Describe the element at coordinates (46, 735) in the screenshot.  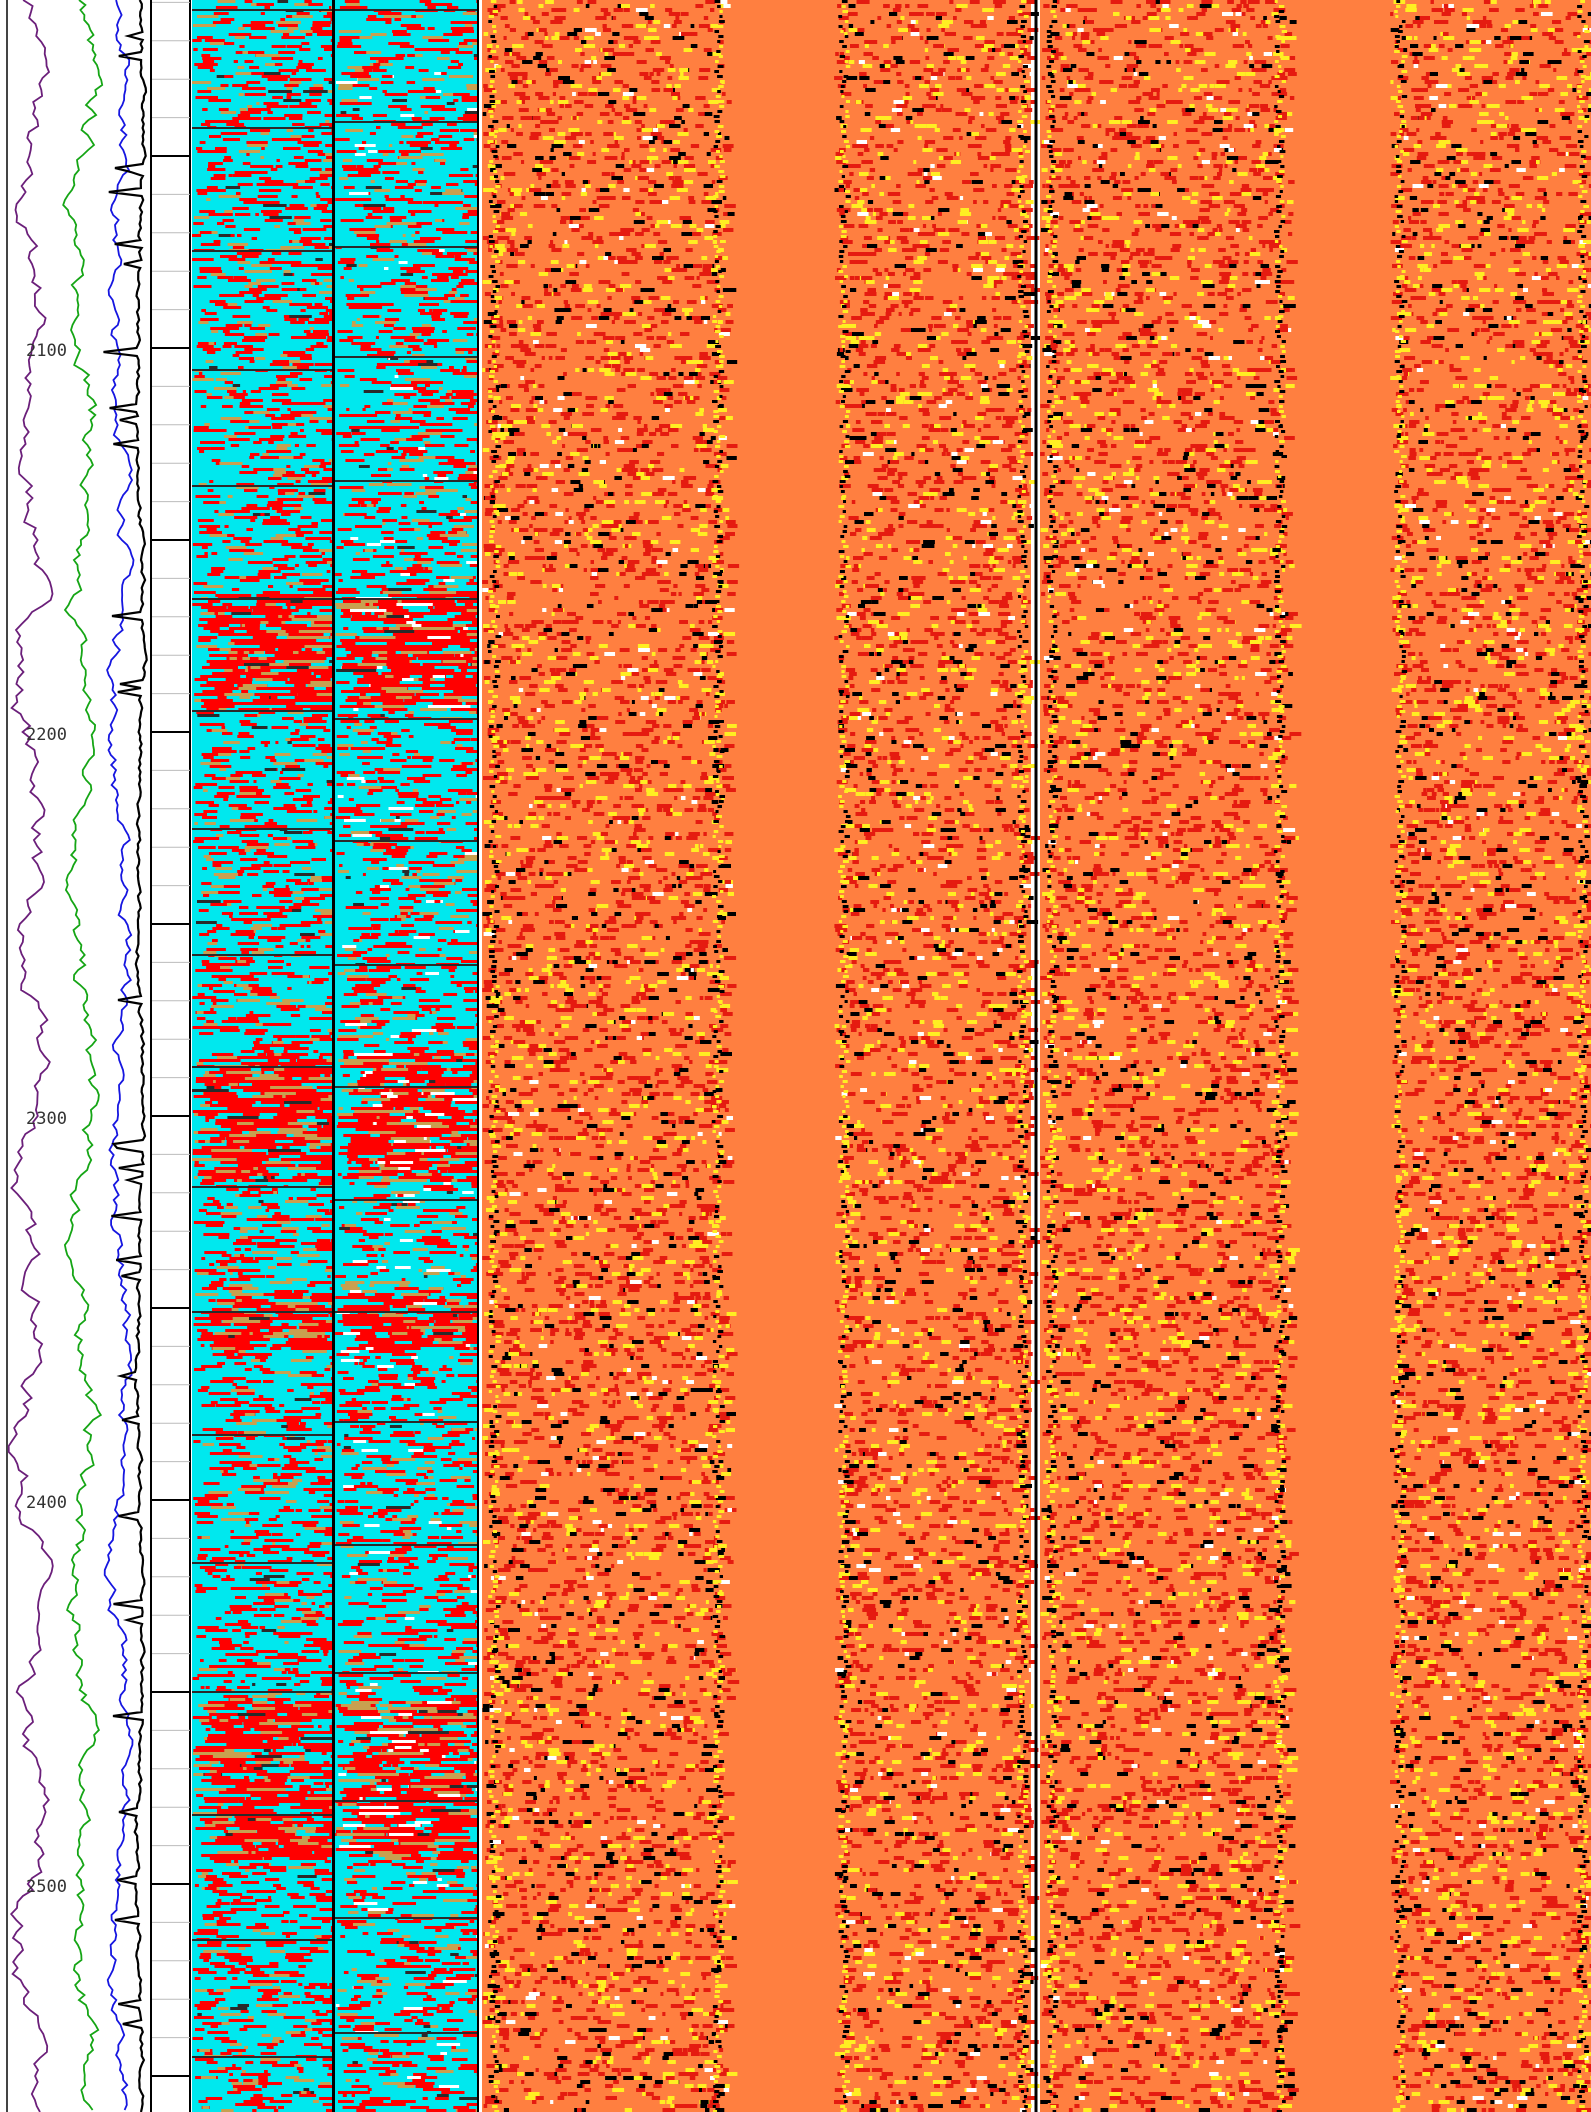
I see `depth-label-2200: 2200` at that location.